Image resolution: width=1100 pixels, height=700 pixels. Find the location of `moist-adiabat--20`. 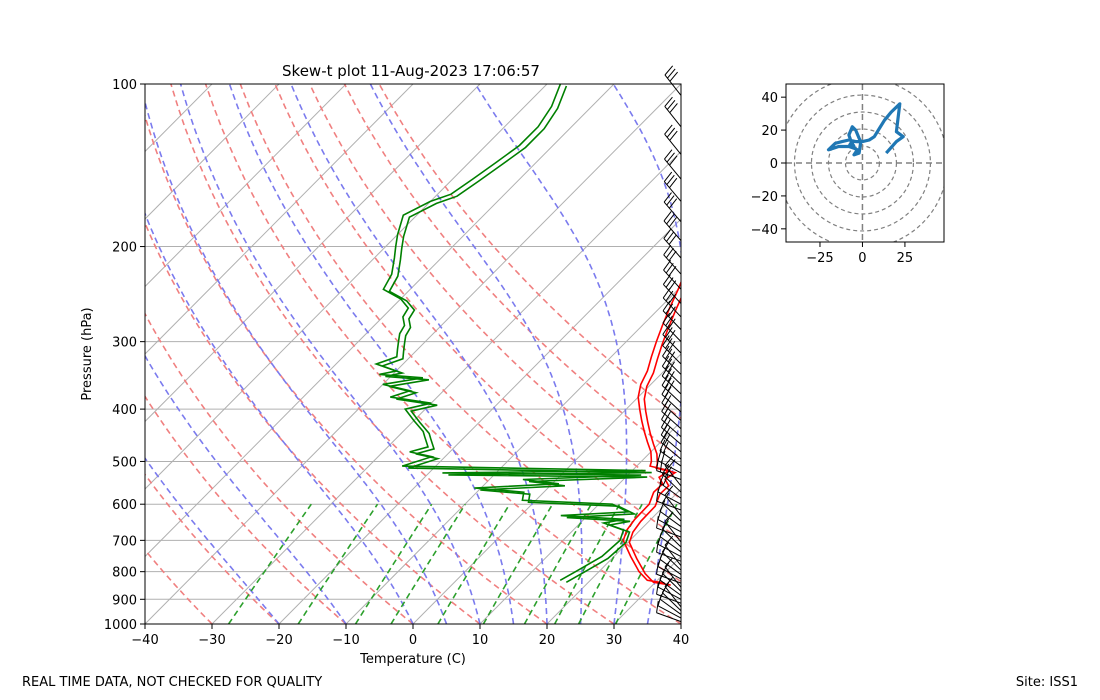

moist-adiabat--20 is located at coordinates (212, 540).